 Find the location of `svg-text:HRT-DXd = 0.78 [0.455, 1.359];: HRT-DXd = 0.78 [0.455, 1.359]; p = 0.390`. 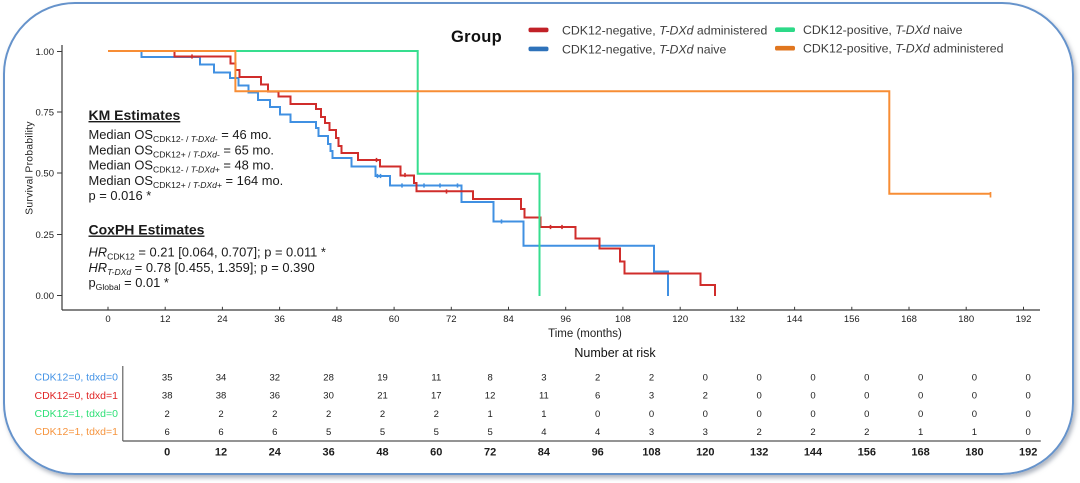

svg-text:HRT-DXd = 0.78 [0.455, 1.359];: HRT-DXd = 0.78 [0.455, 1.359]; p = 0.390 is located at coordinates (202, 268).